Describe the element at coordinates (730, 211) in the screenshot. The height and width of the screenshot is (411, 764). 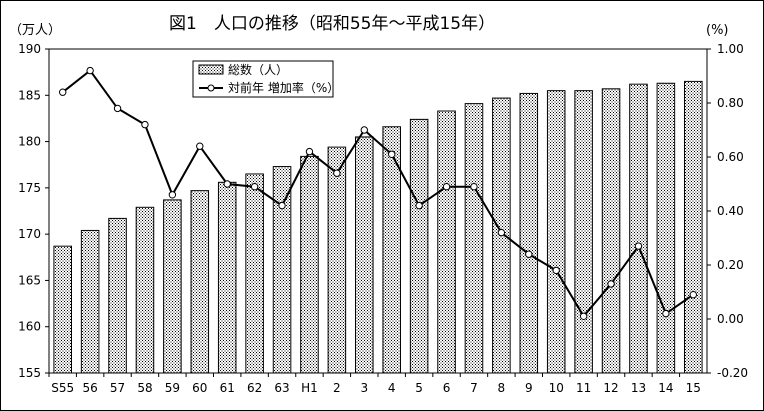
I see `right-tick-label: 0.40` at that location.